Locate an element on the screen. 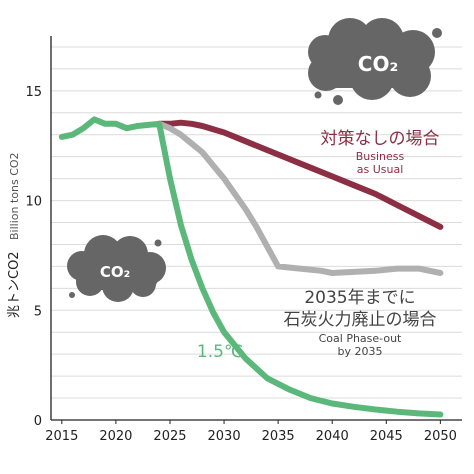 This screenshot has width=474, height=474. y-tick-label: 0 is located at coordinates (38, 421).